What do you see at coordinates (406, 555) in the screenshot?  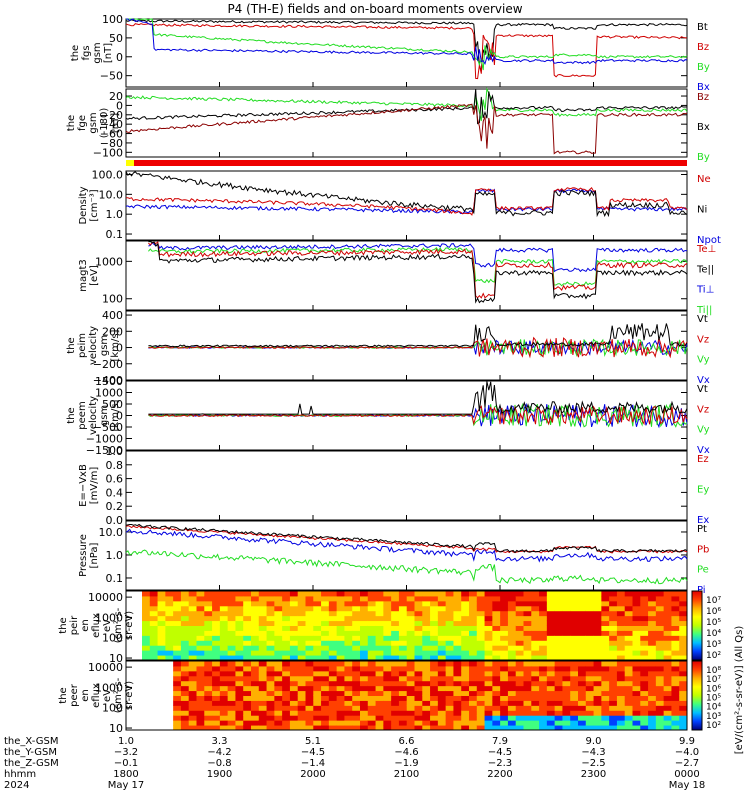 I see `panel-frame` at bounding box center [406, 555].